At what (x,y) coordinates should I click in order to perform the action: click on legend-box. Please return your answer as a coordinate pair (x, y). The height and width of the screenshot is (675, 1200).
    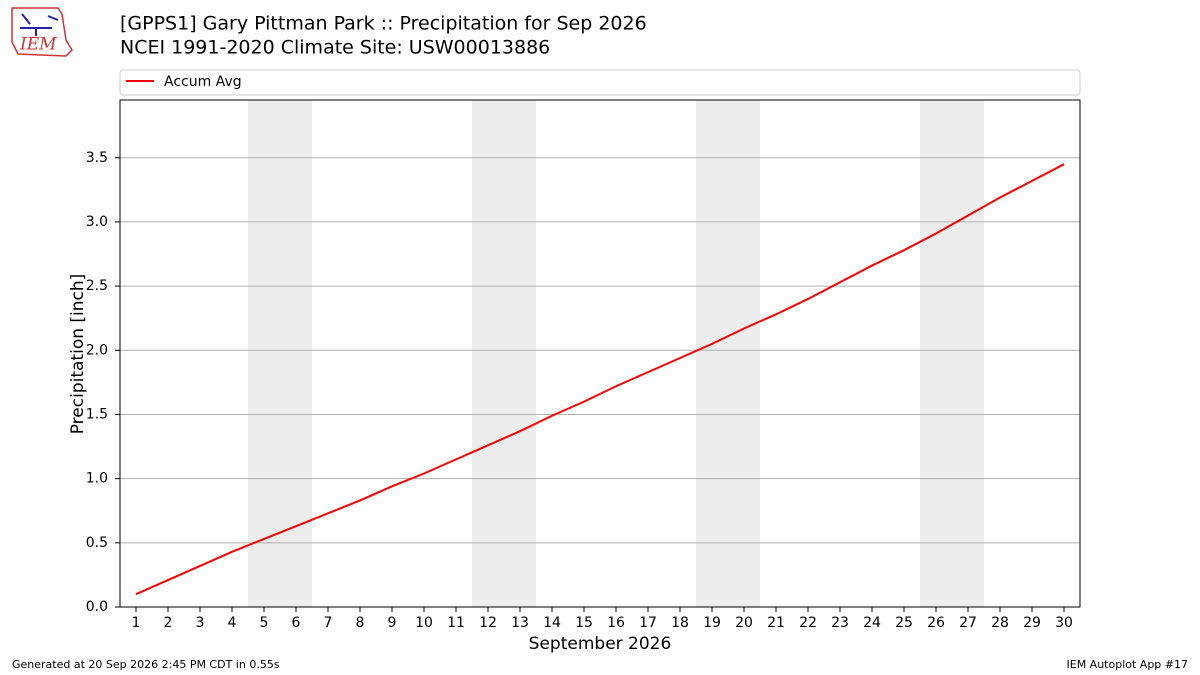
    Looking at the image, I should click on (600, 82).